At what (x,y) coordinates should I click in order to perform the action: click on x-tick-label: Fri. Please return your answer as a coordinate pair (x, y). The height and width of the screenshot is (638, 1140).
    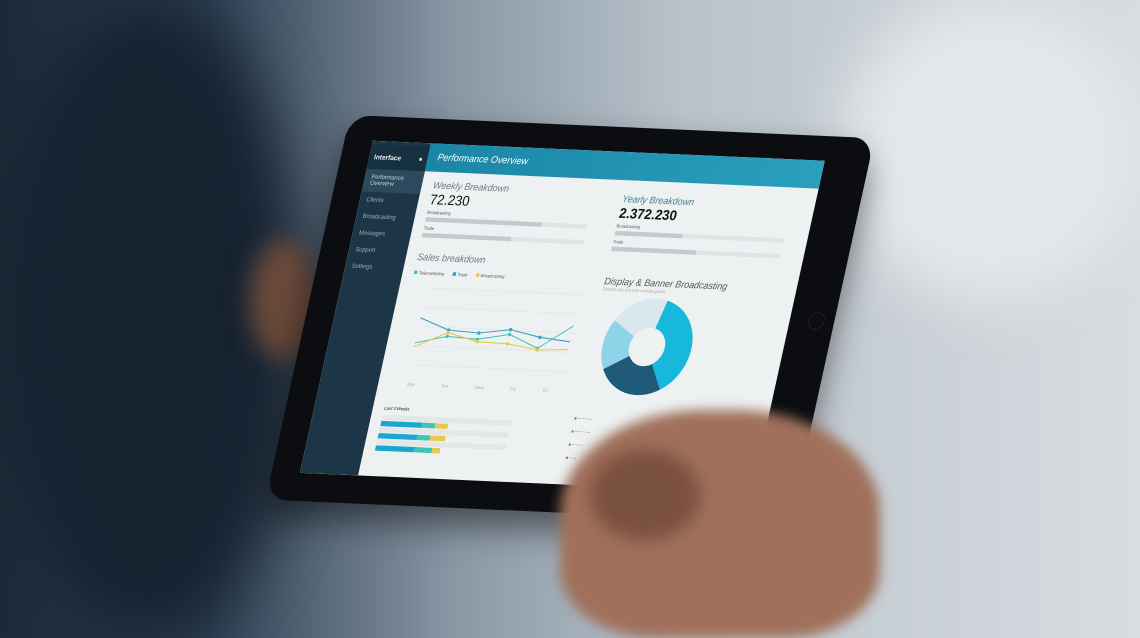
    Looking at the image, I should click on (545, 390).